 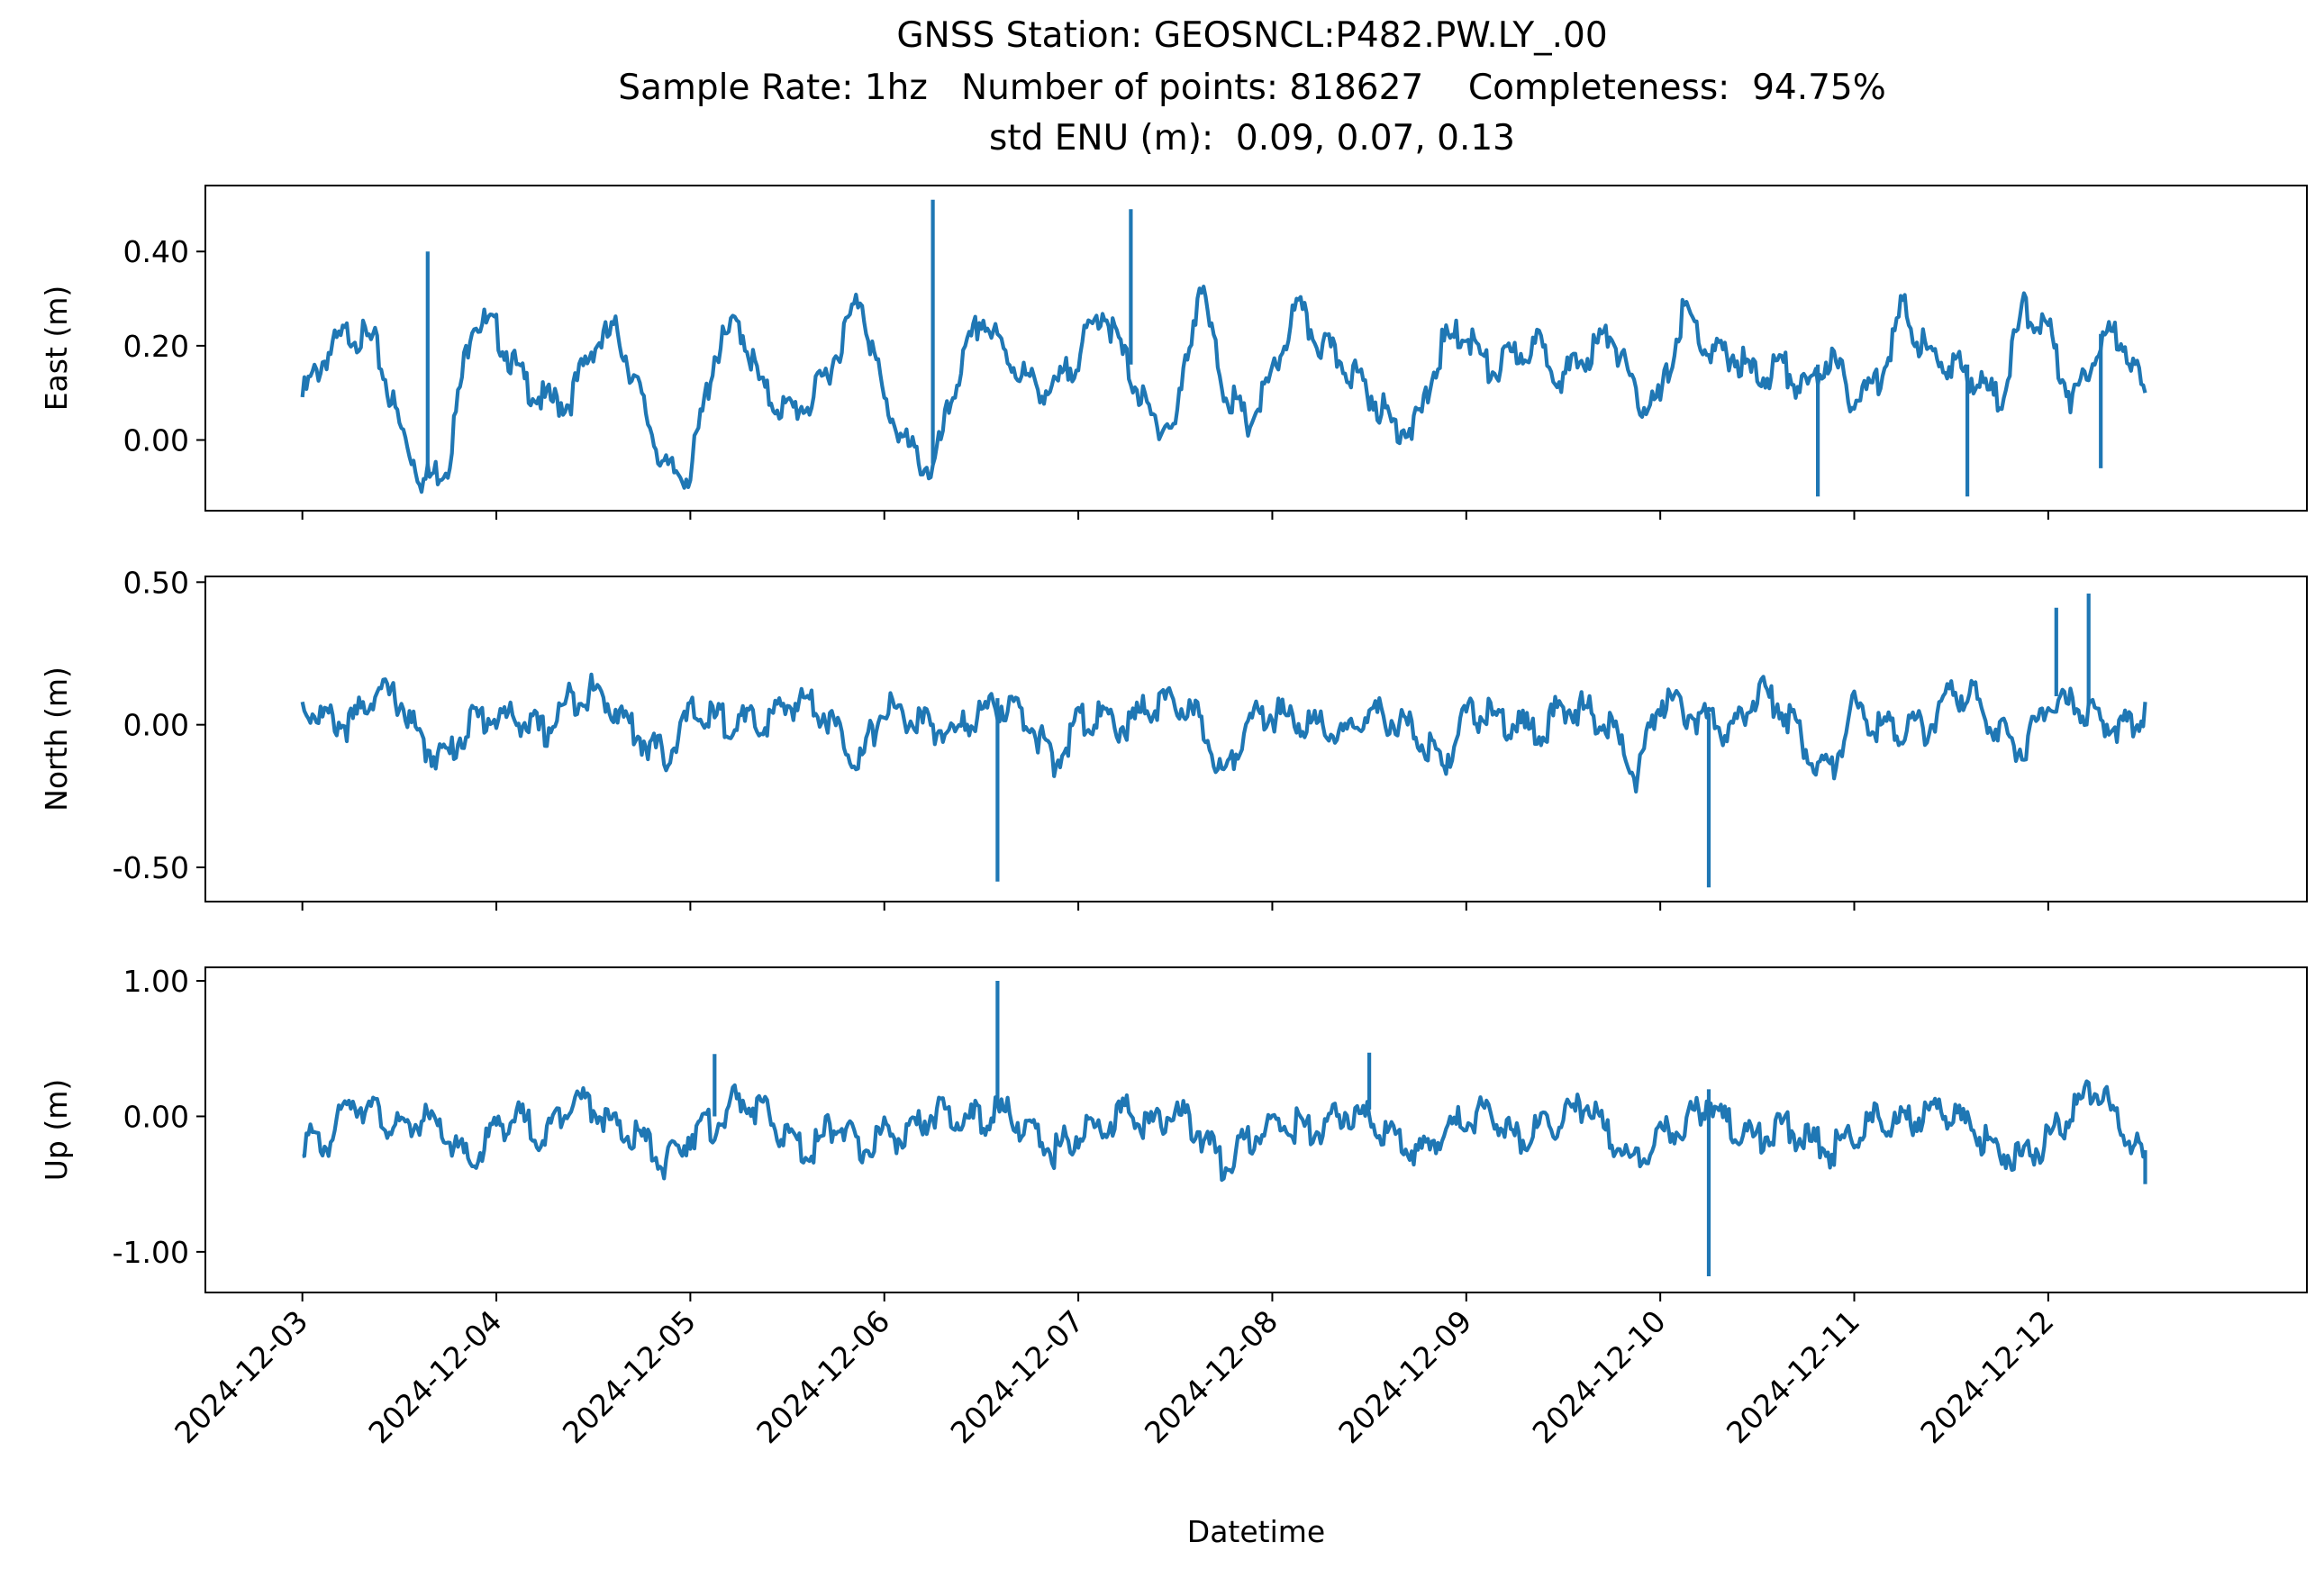 What do you see at coordinates (1256, 1531) in the screenshot?
I see `x-axis-label: Datetime` at bounding box center [1256, 1531].